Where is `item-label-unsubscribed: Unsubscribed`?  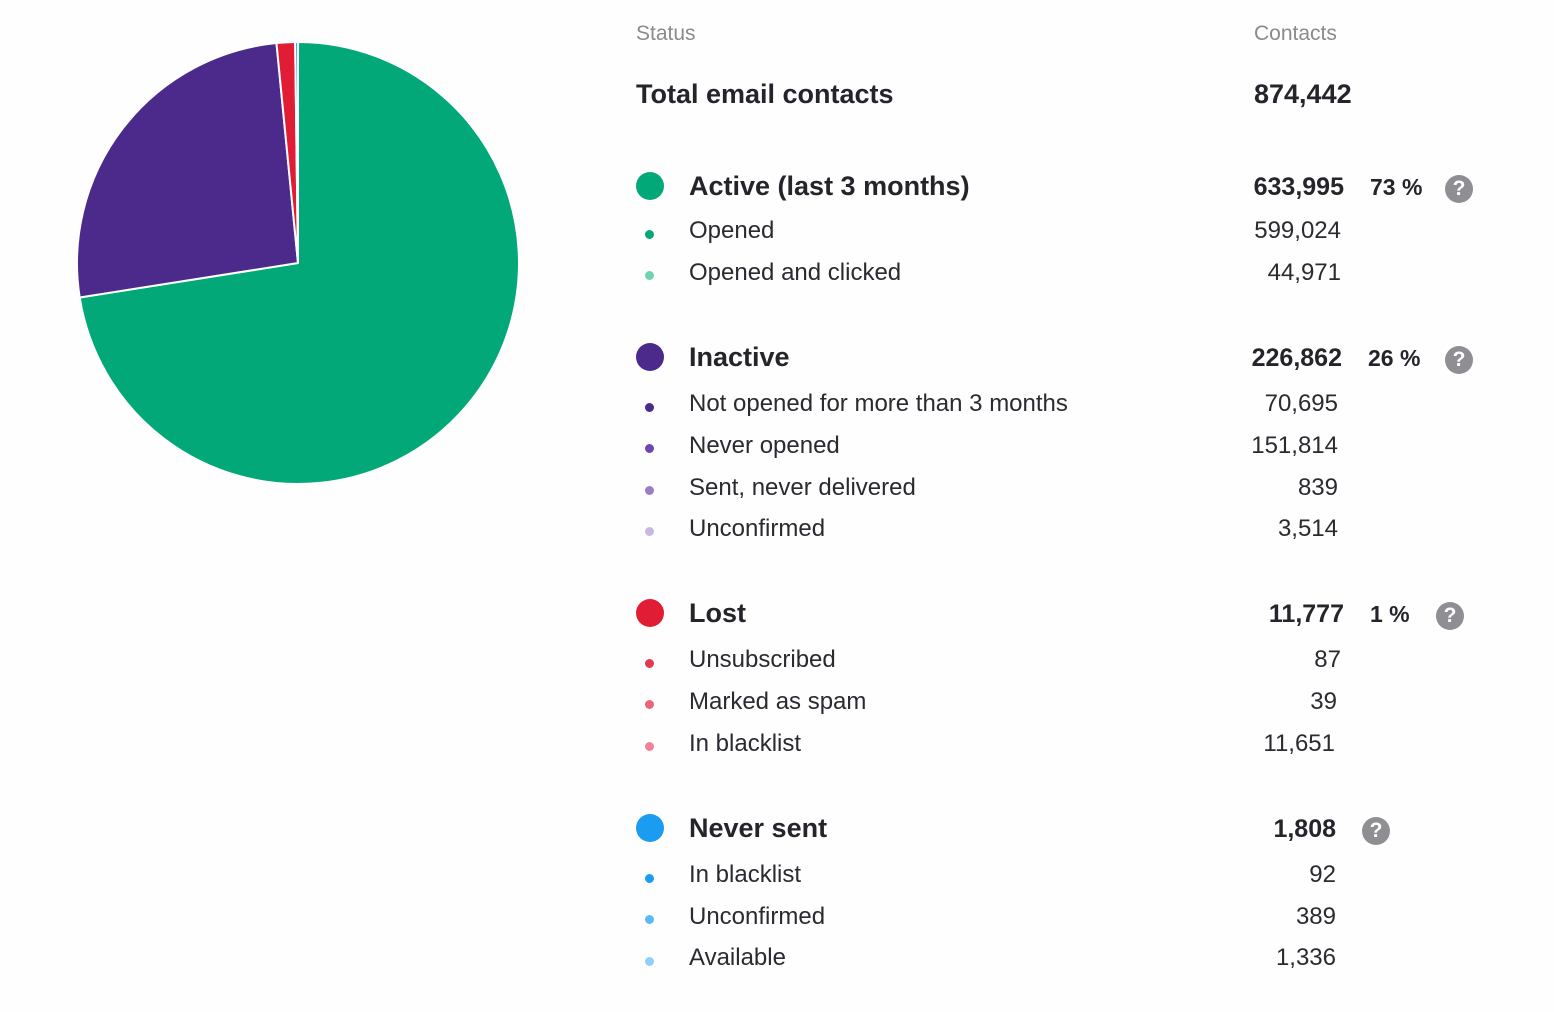
item-label-unsubscribed: Unsubscribed is located at coordinates (762, 659).